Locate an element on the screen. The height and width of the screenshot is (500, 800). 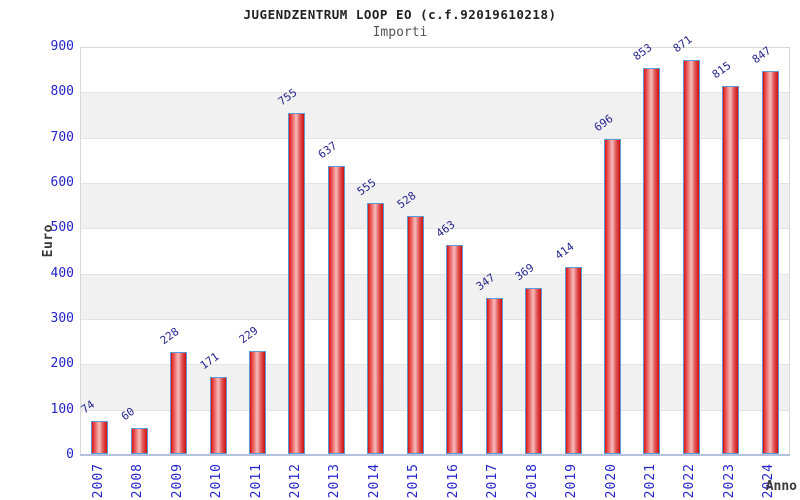
y-tick-label: 600 is located at coordinates (62, 182).